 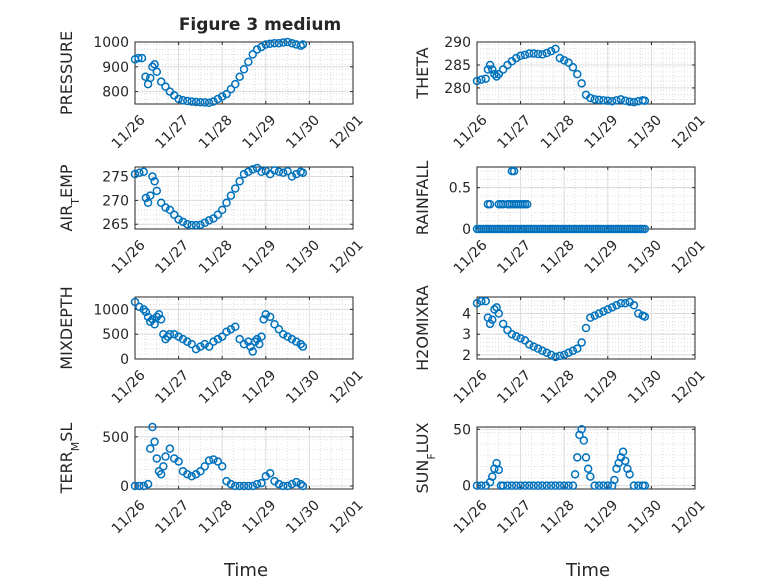 What do you see at coordinates (422, 198) in the screenshot?
I see `y-axis-label: RAINFALL` at bounding box center [422, 198].